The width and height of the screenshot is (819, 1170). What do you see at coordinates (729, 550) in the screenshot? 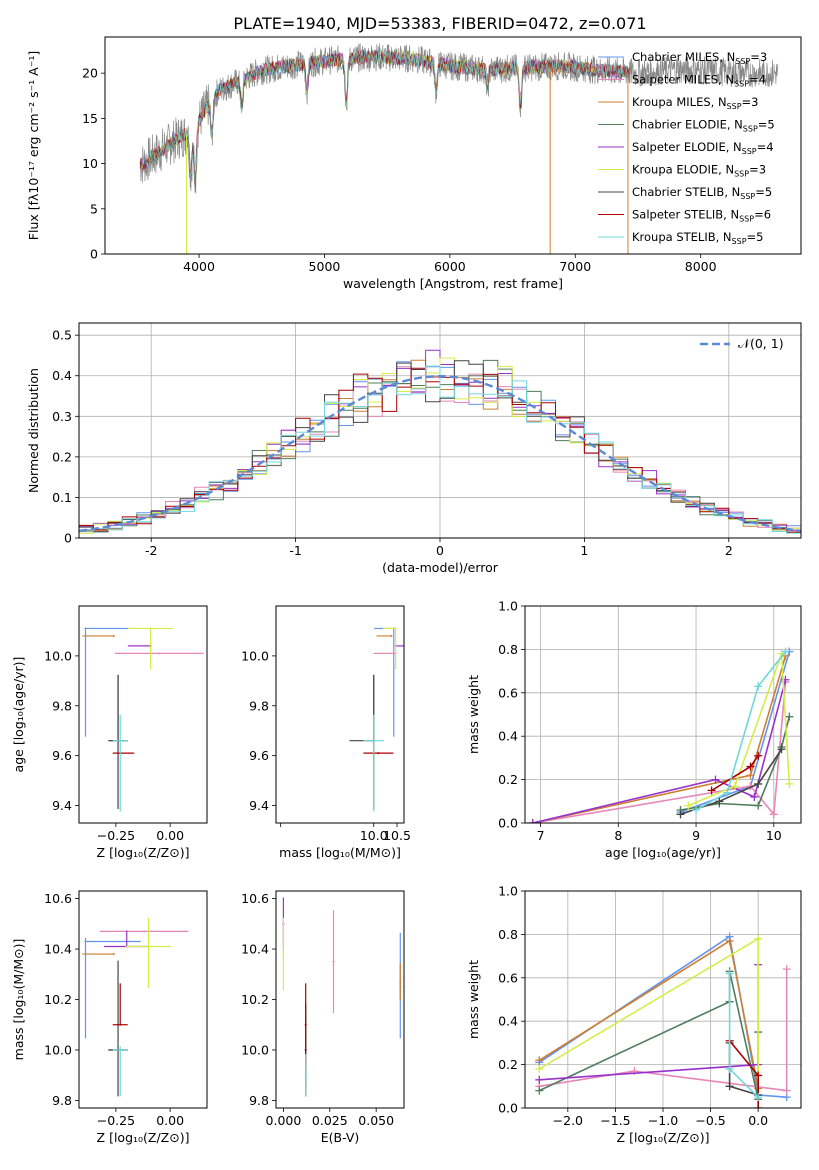
I see `x-tick-label: 2` at bounding box center [729, 550].